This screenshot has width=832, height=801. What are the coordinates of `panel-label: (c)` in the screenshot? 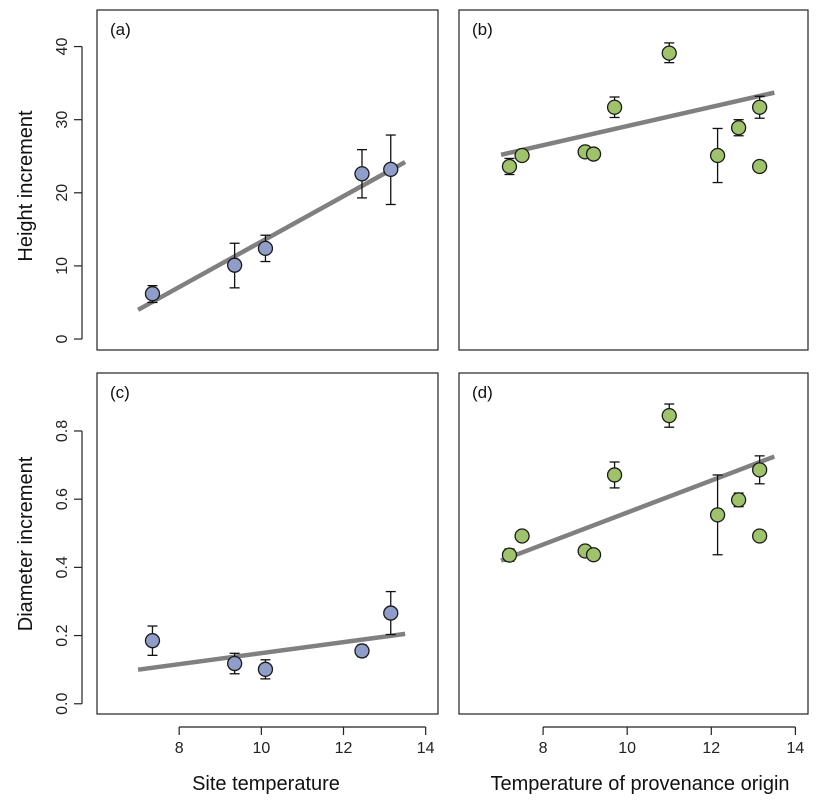 It's located at (120, 392).